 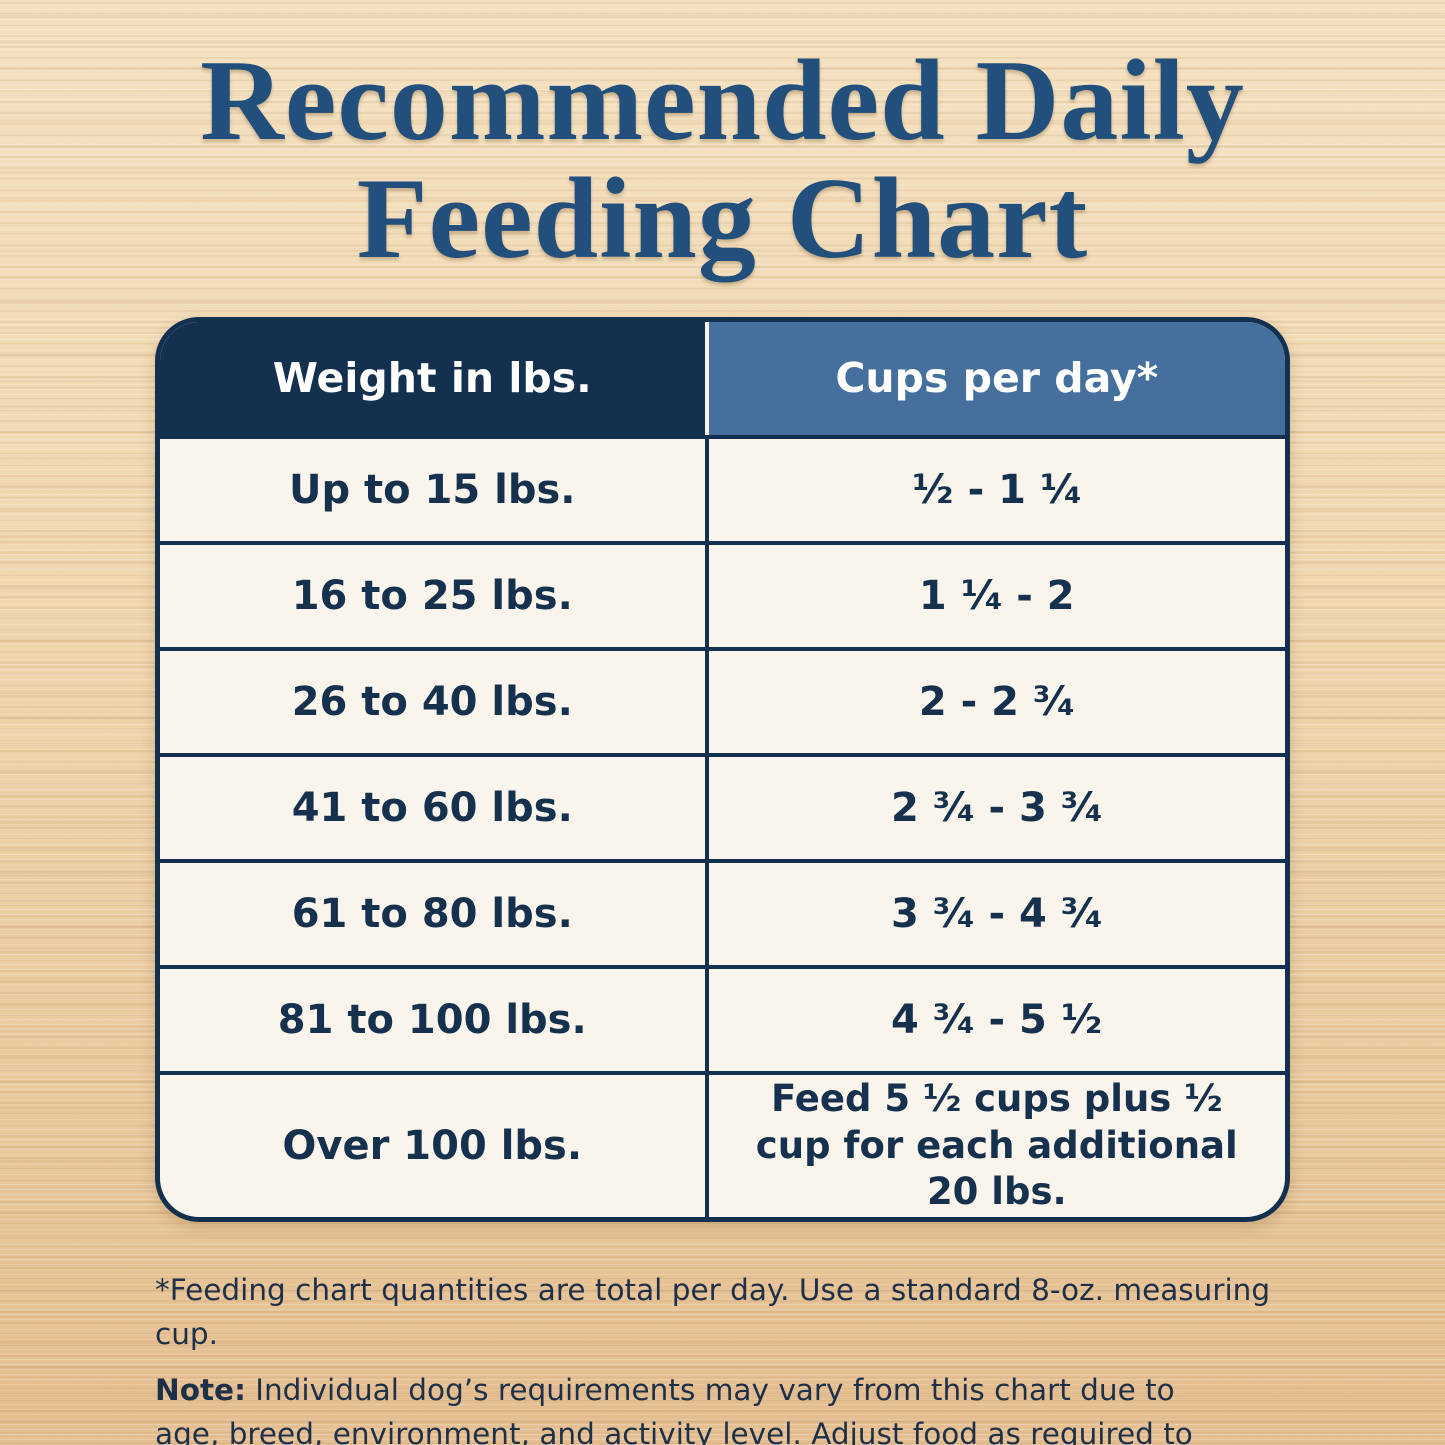 I want to click on table-row: 61 to 80 lbs. 3 ³⁄₄ - 4 ³⁄₄, so click(x=723, y=911).